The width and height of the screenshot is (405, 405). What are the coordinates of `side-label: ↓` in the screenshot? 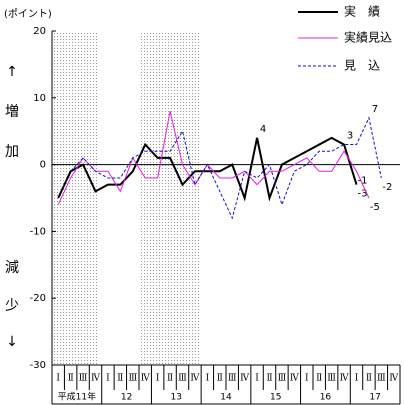 It's located at (12, 342).